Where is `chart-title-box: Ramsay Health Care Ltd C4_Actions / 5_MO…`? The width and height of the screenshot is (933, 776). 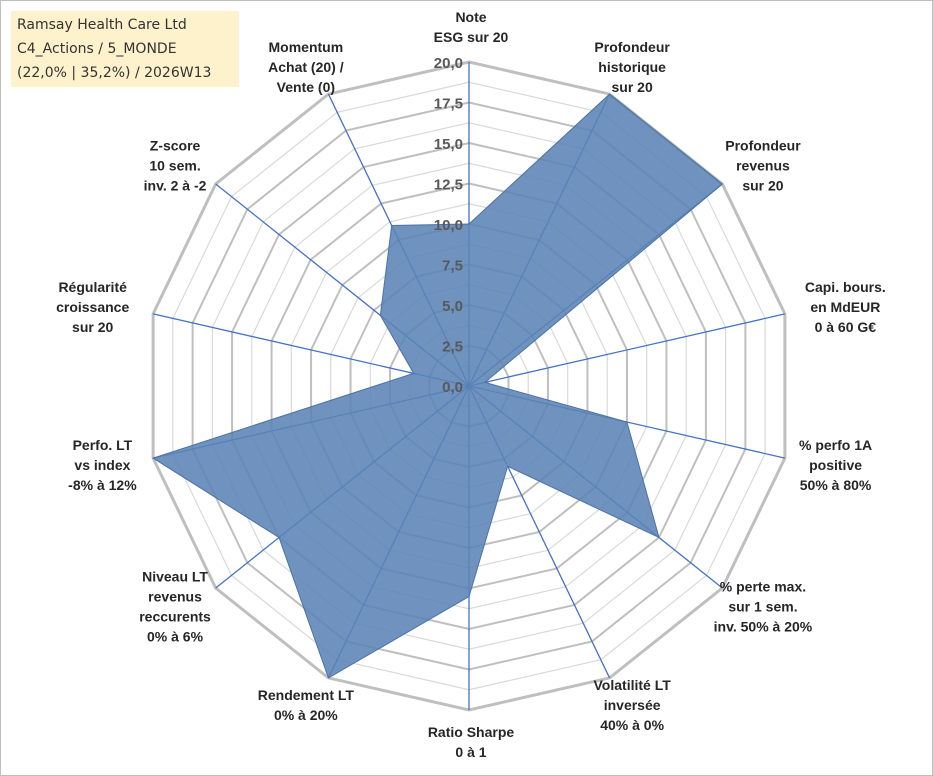
chart-title-box: Ramsay Health Care Ltd C4_Actions / 5_MO… is located at coordinates (125, 49).